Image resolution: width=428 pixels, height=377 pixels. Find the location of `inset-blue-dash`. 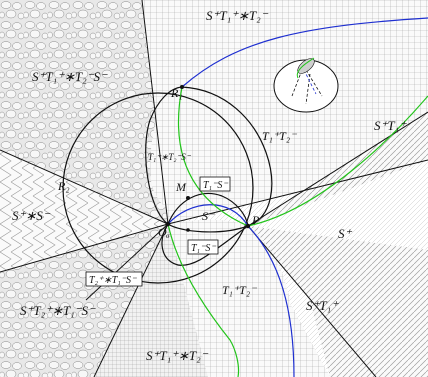

inset-blue-dash is located at coordinates (310, 82).